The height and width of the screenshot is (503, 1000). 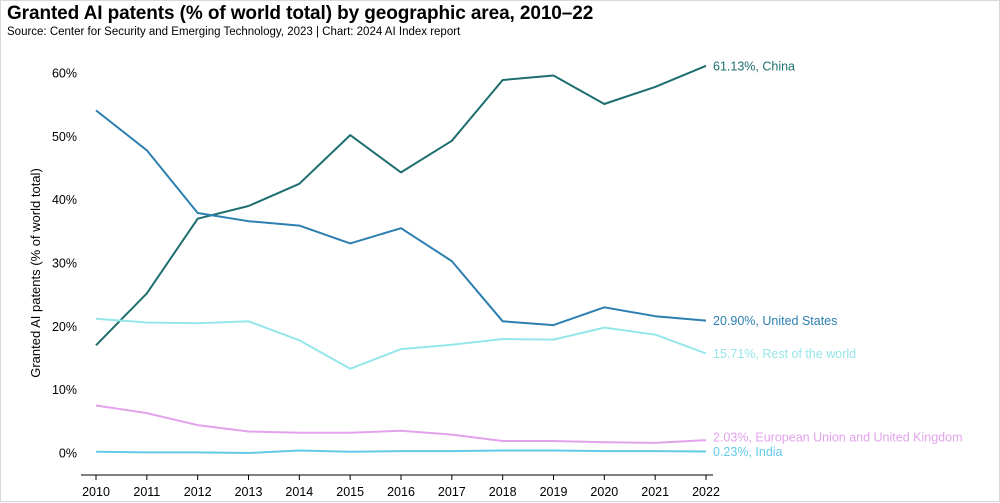 I want to click on y-tick-label: 20%, so click(x=64, y=327).